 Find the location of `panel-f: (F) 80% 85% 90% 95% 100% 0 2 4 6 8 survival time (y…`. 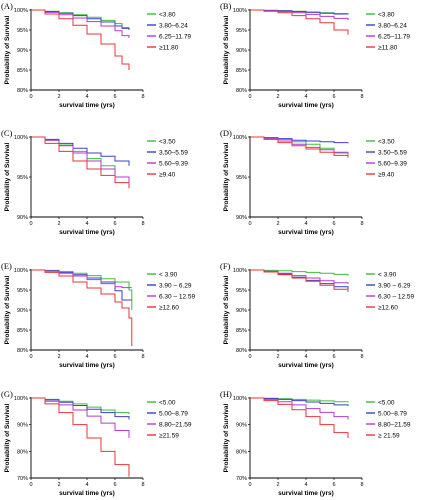

panel-f: (F) 80% 85% 90% 95% 100% 0 2 4 6 8 survival time (y… is located at coordinates (317, 315).